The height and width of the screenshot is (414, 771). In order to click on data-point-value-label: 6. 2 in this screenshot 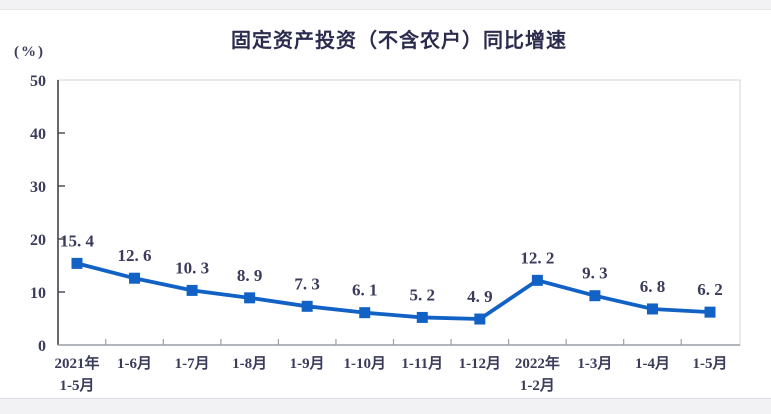, I will do `click(710, 289)`.